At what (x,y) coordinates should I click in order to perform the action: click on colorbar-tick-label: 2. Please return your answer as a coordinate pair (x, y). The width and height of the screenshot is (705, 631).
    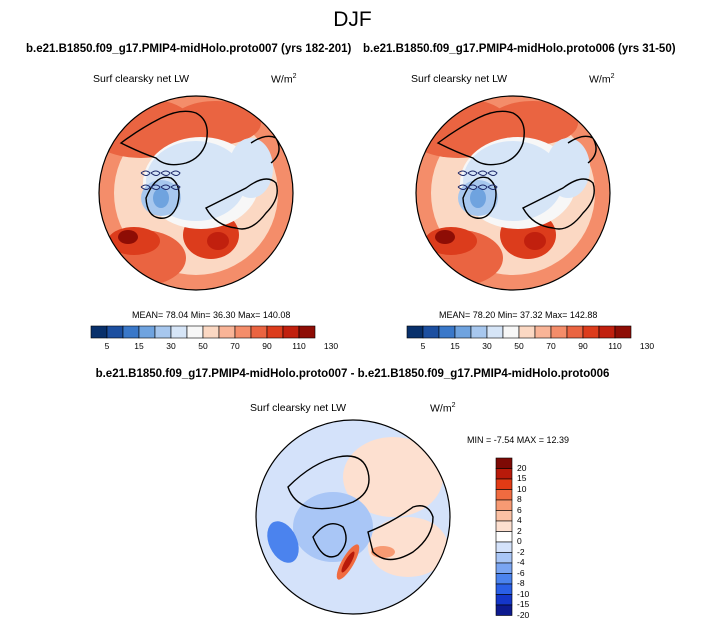
    Looking at the image, I should click on (519, 530).